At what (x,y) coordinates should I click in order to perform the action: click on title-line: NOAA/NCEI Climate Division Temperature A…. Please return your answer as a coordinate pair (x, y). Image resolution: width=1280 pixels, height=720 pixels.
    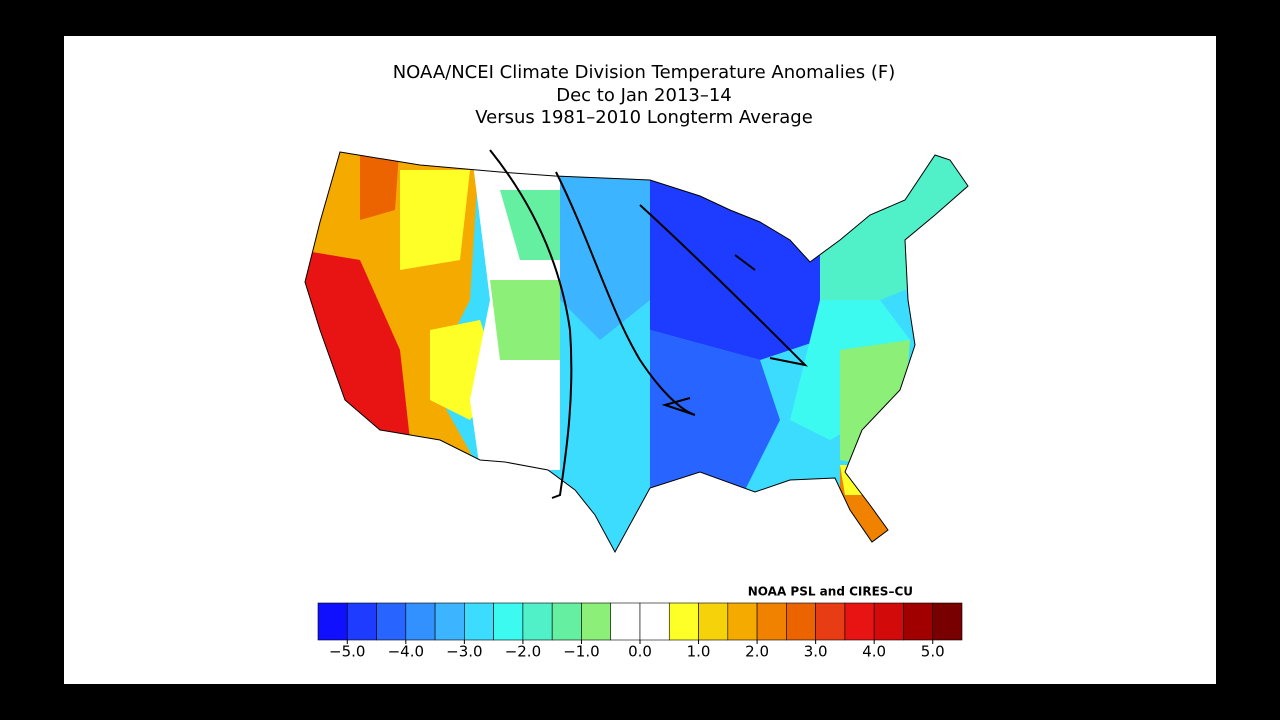
    Looking at the image, I should click on (644, 72).